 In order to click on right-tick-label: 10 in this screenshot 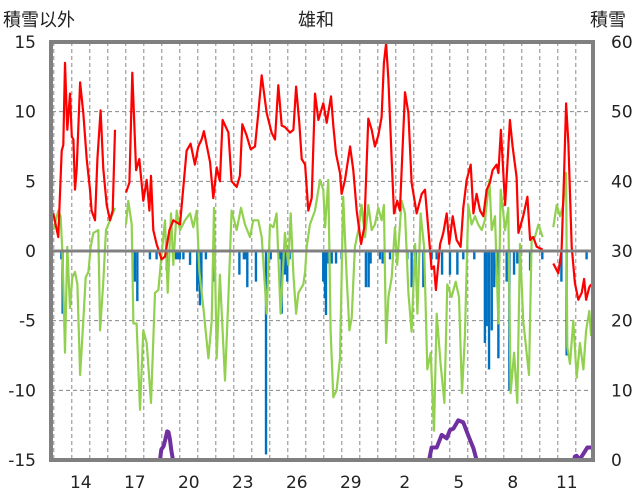, I will do `click(622, 391)`.